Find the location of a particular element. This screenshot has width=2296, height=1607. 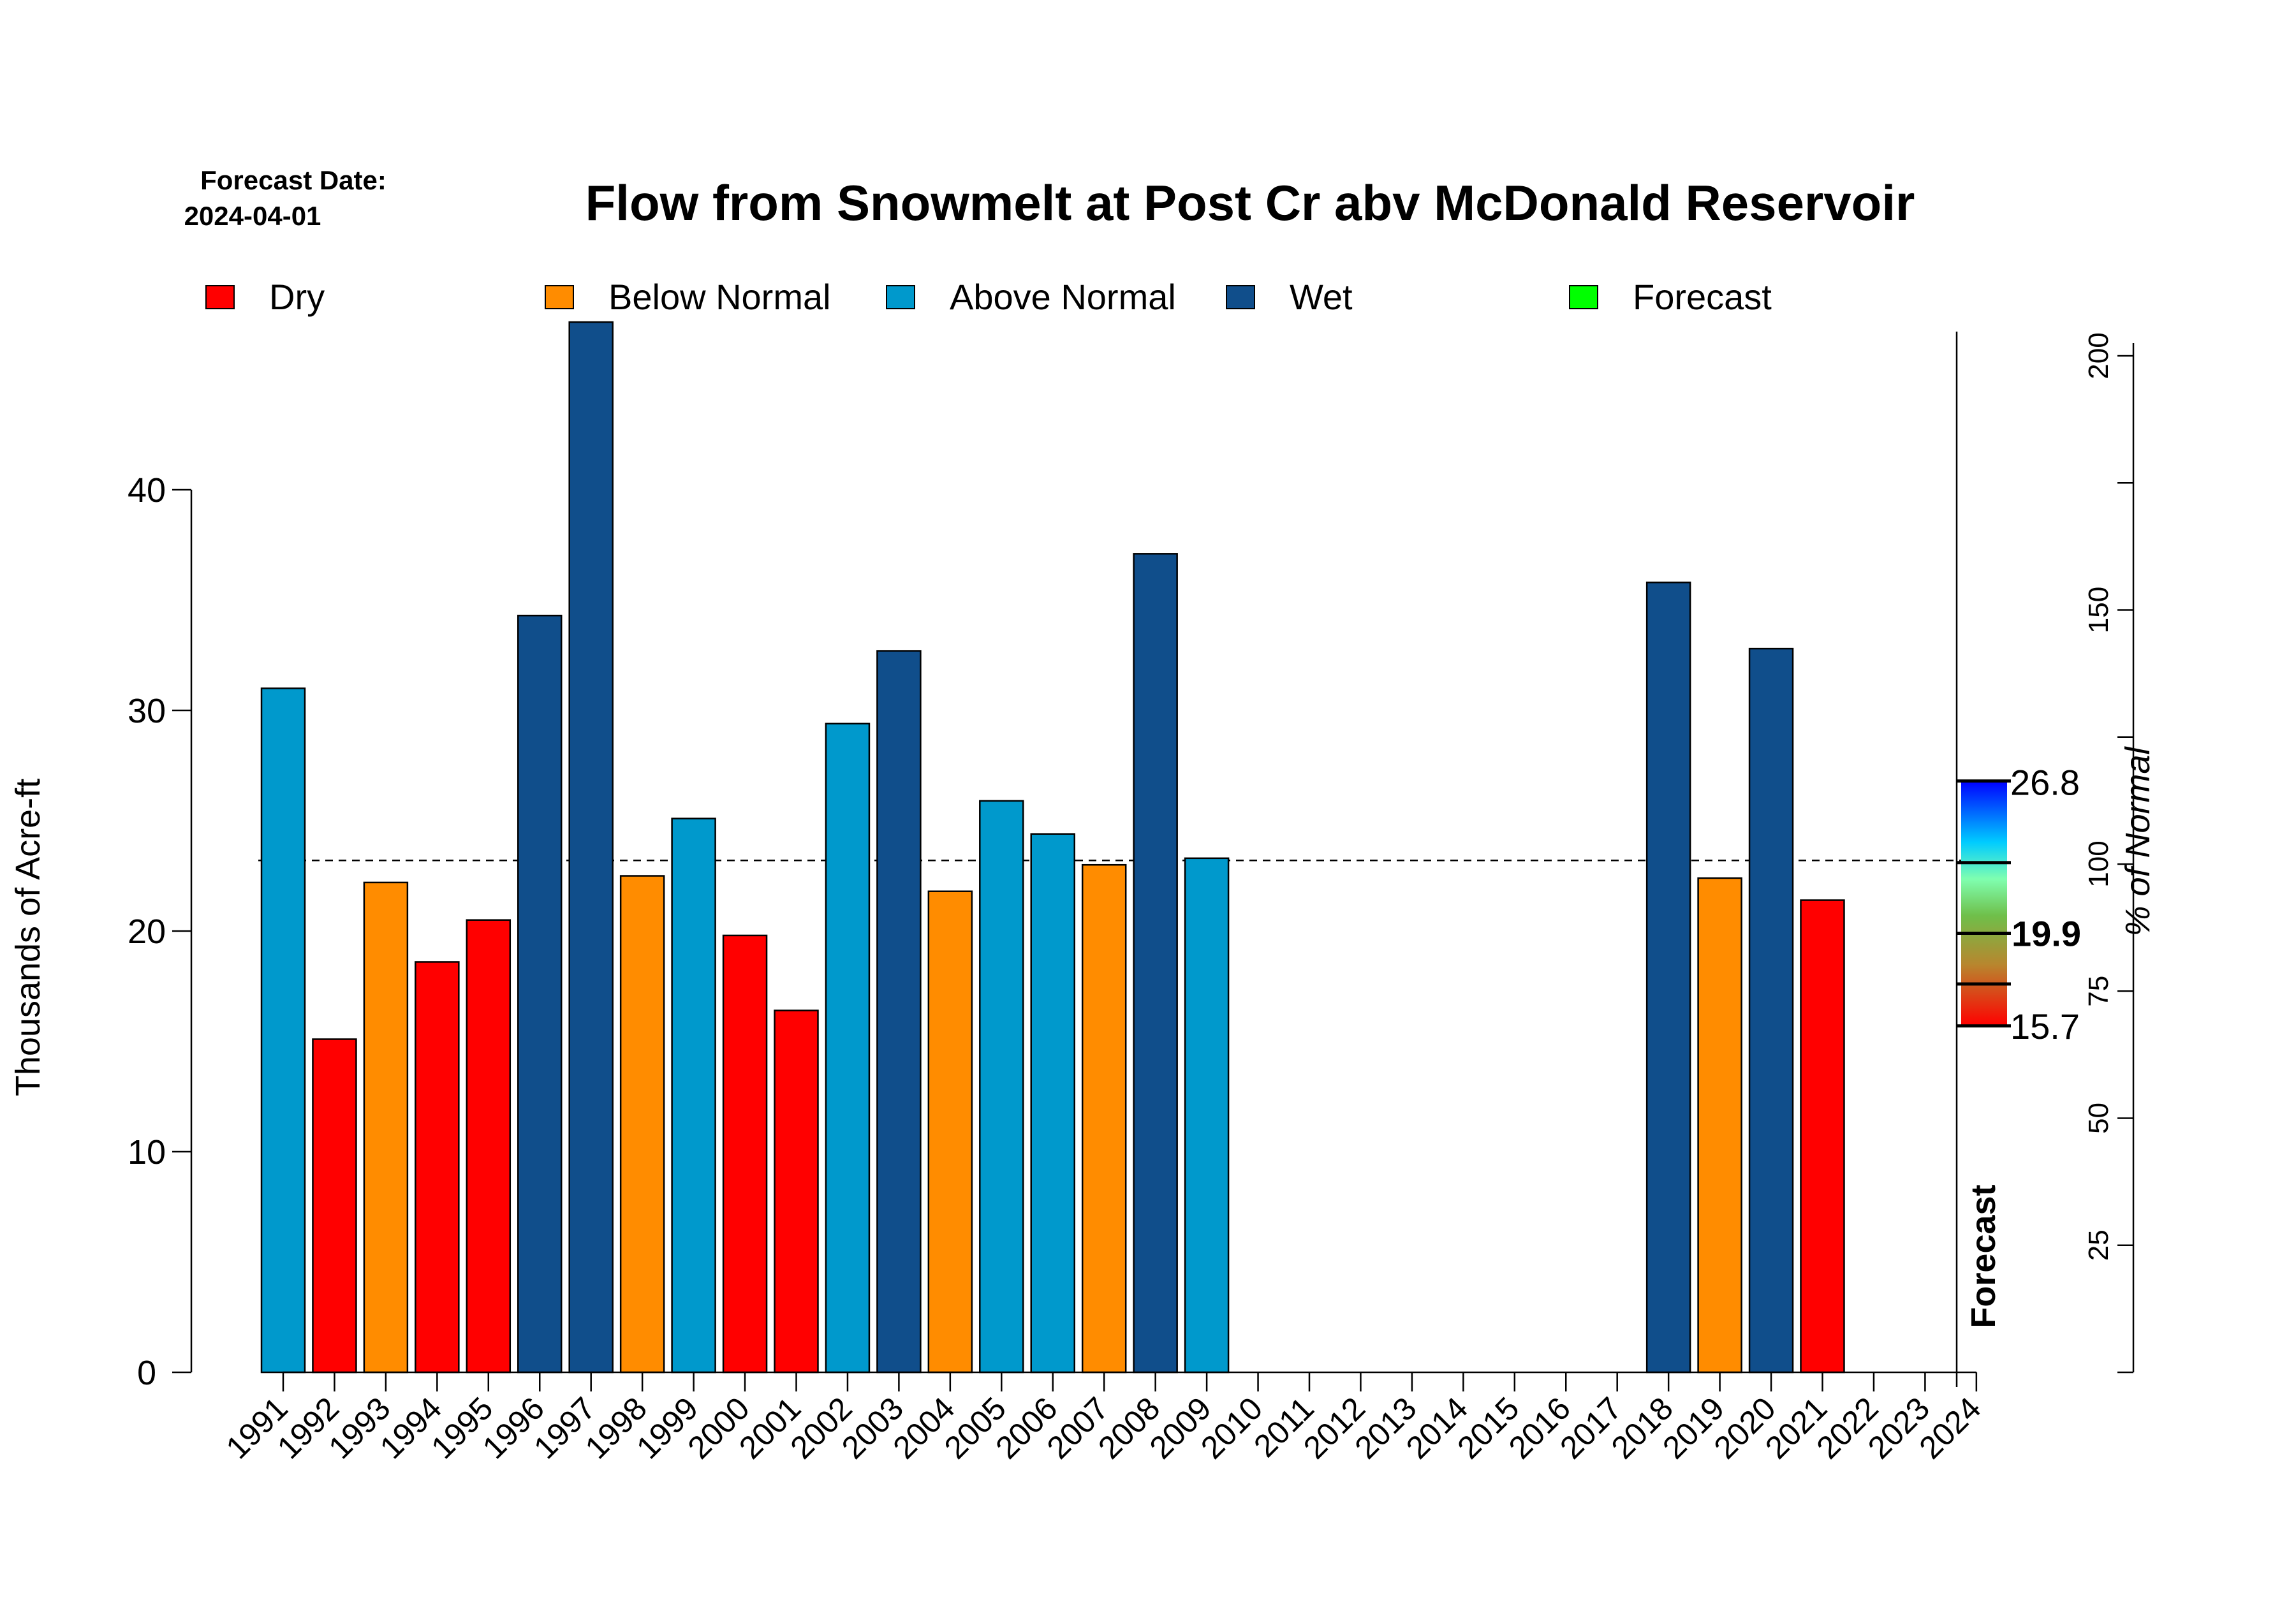

legend-swatch-dry is located at coordinates (220, 297).